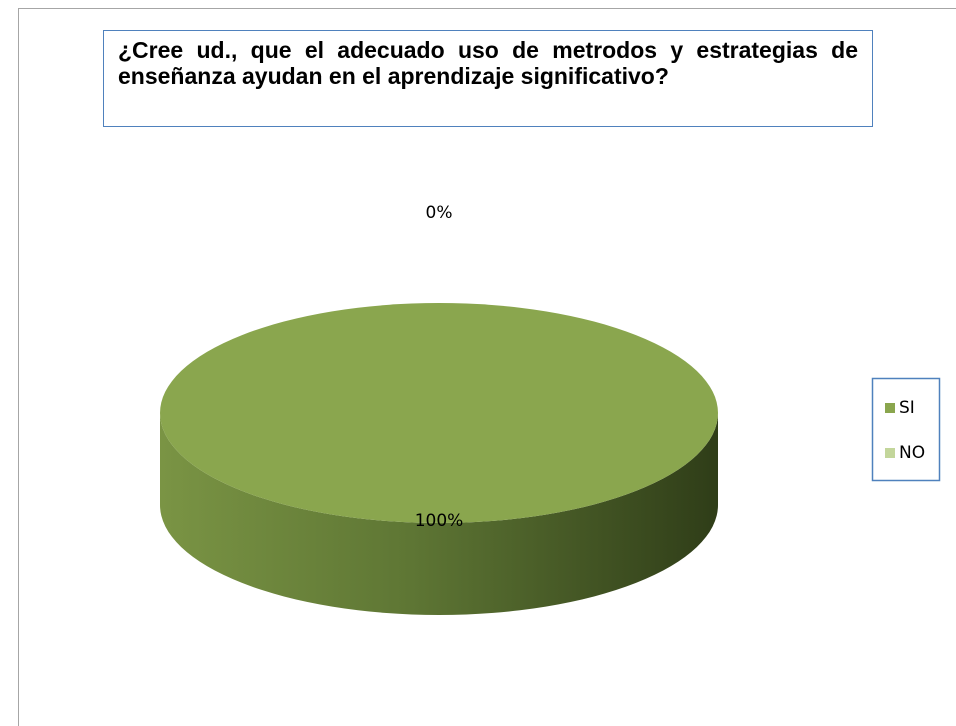  What do you see at coordinates (439, 213) in the screenshot?
I see `data-label: 0%` at bounding box center [439, 213].